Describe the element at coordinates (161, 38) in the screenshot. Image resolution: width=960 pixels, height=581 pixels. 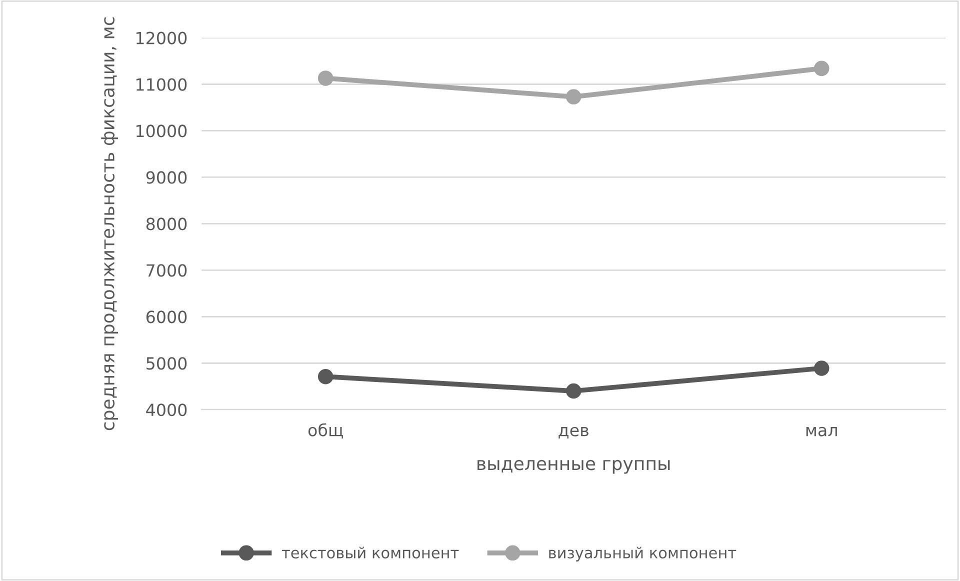
I see `y-tick-label: 12000` at that location.